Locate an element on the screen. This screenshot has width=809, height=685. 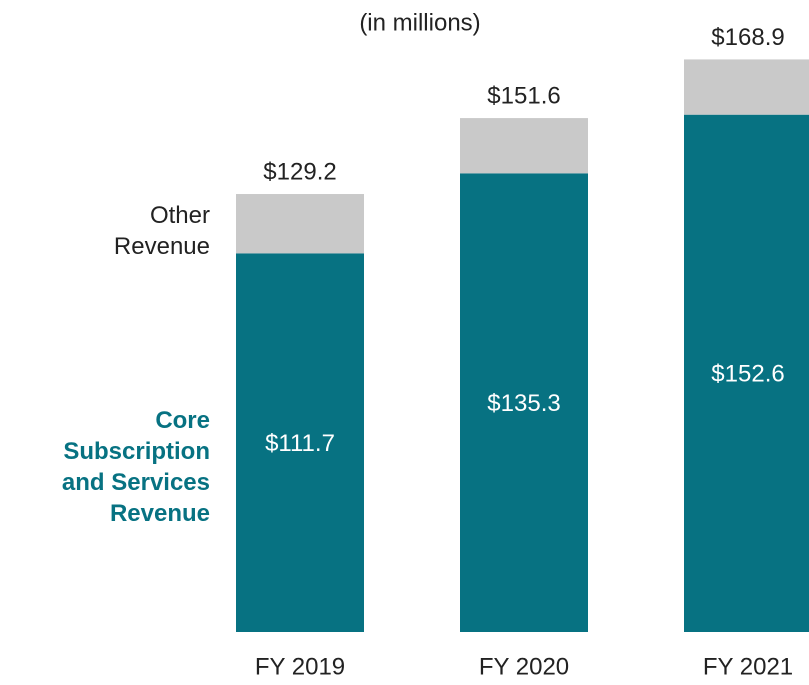
x-tick-label: FY 2019 is located at coordinates (300, 666).